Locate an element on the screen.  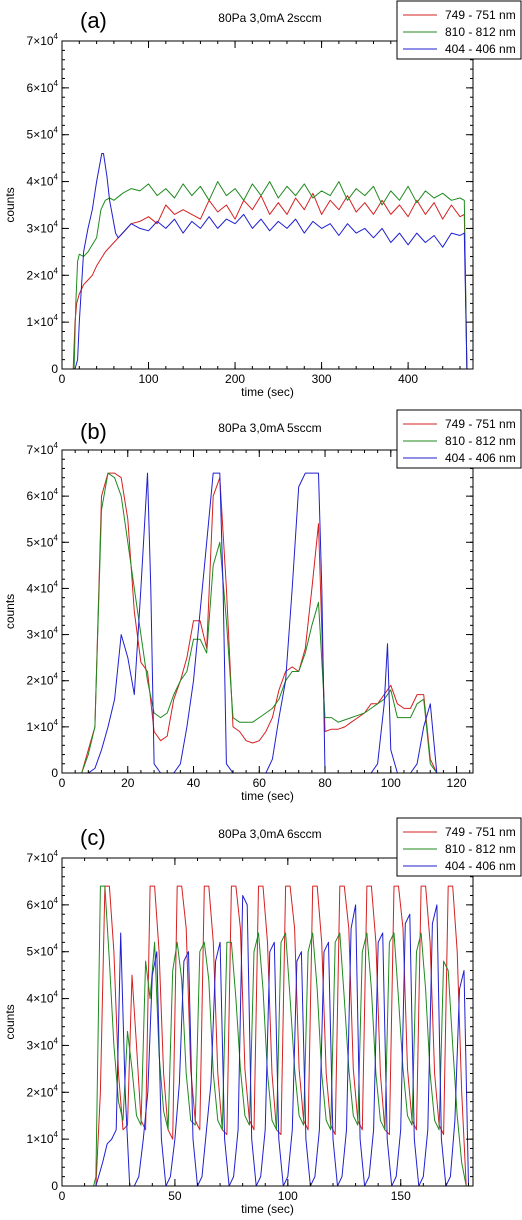
x-tick-label: 400 is located at coordinates (408, 379).